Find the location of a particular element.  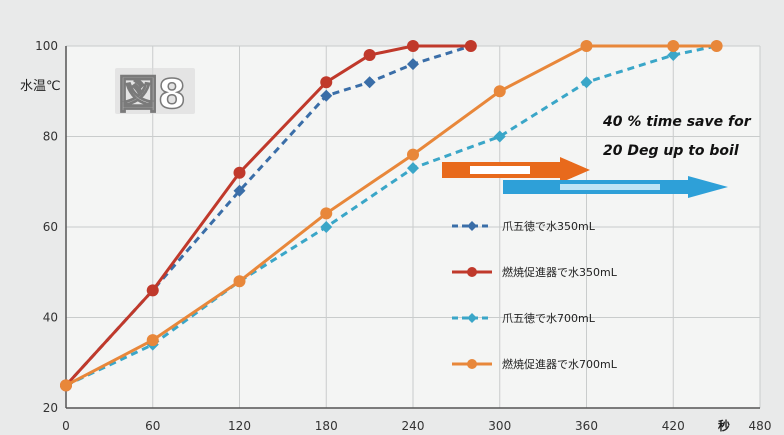

x-tick-label: 180 is located at coordinates (326, 426).